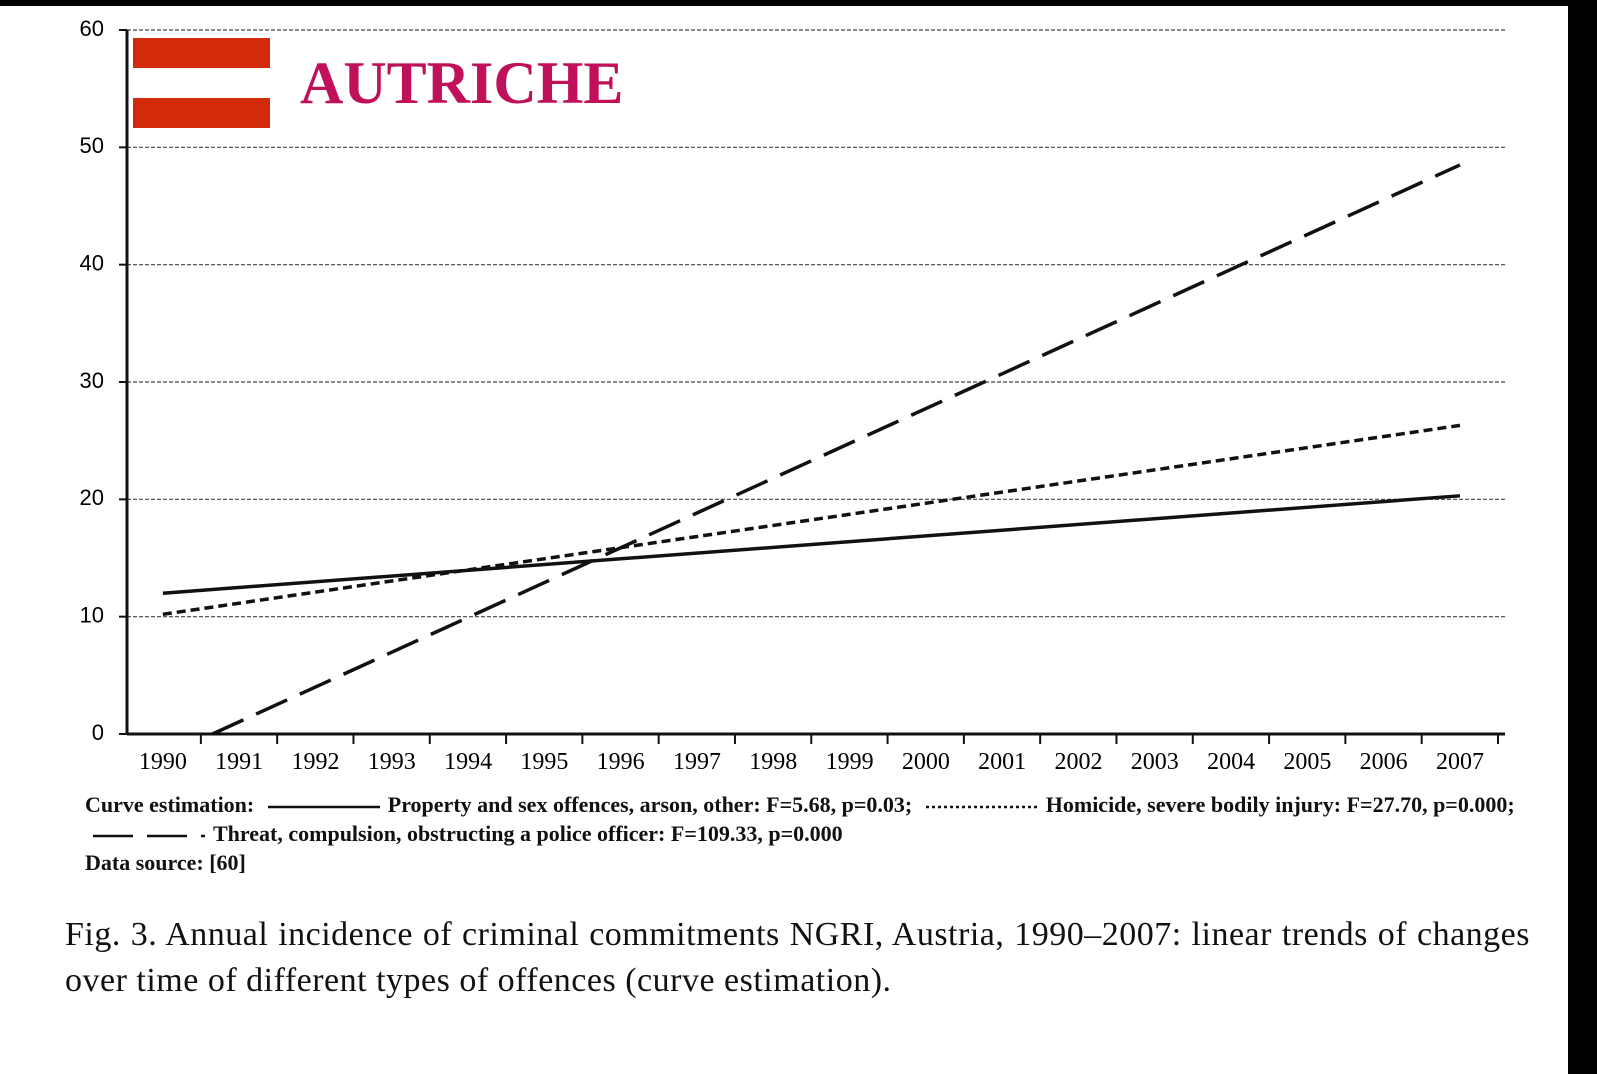 The width and height of the screenshot is (1597, 1074). I want to click on legend-intro: Curve estimation:, so click(170, 804).